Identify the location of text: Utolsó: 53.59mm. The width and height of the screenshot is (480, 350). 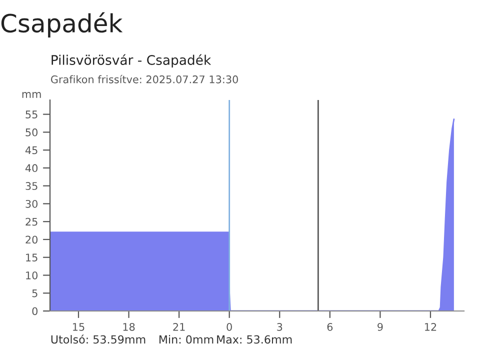
(98, 339).